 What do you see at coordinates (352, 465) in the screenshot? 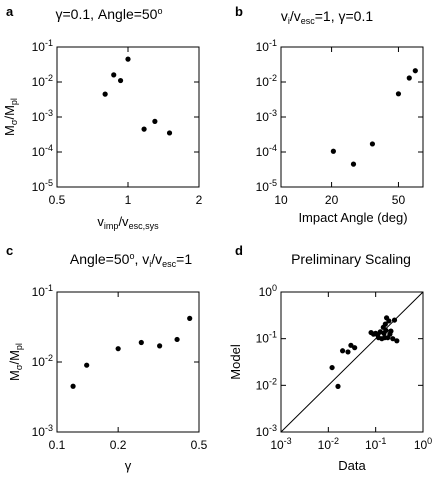
I see `panel-d-x-axis-label: Data` at bounding box center [352, 465].